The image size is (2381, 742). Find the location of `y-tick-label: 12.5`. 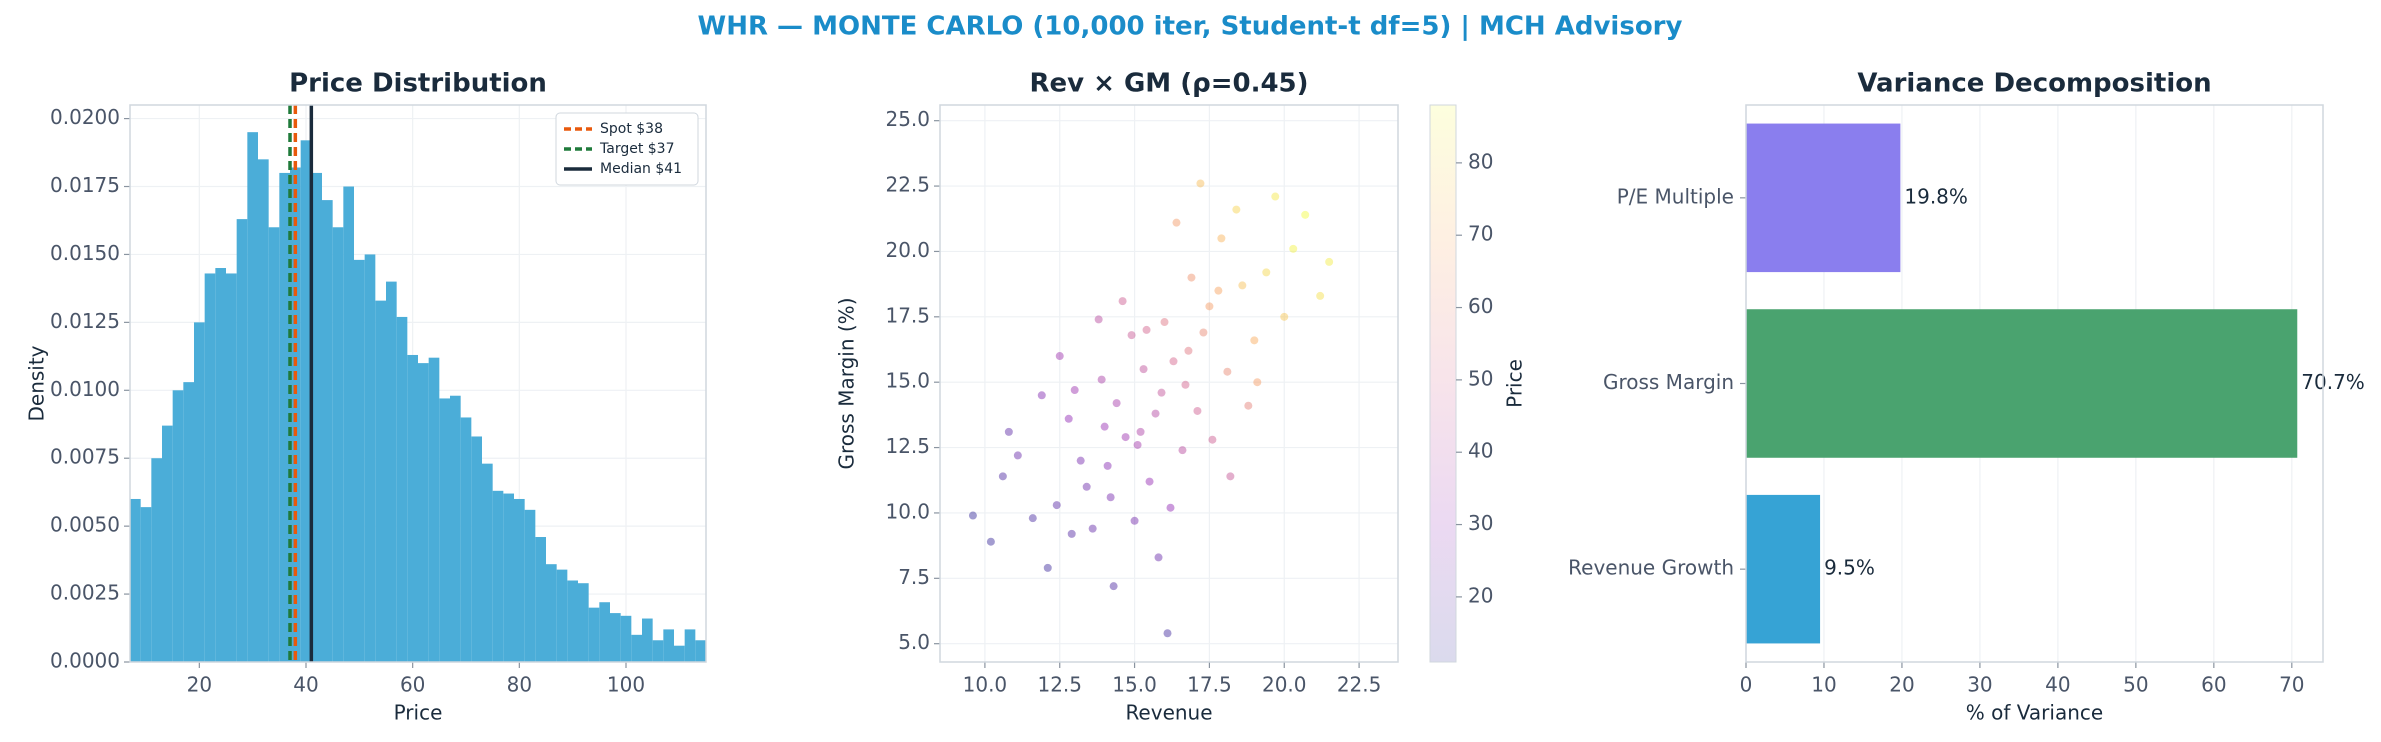

y-tick-label: 12.5 is located at coordinates (907, 446).